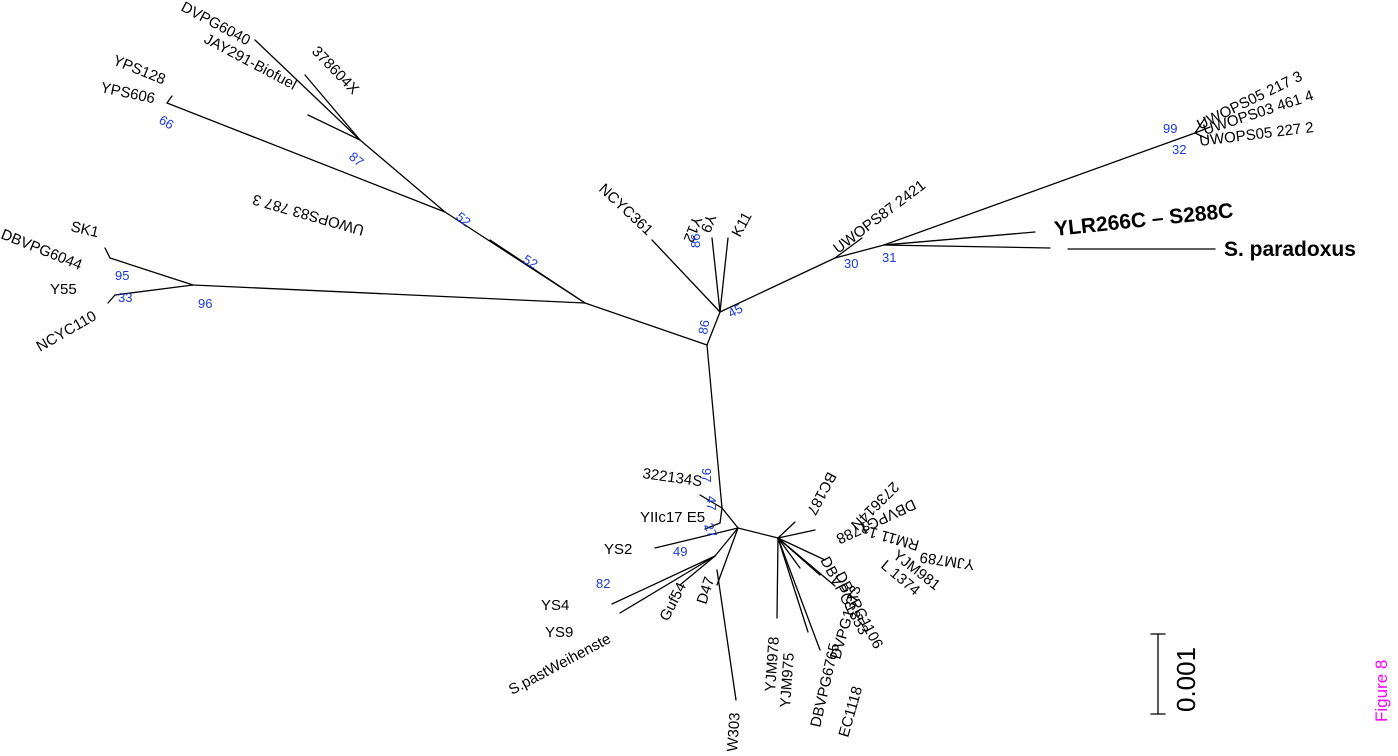 This screenshot has width=1398, height=756. I want to click on branch-k11, so click(724, 275).